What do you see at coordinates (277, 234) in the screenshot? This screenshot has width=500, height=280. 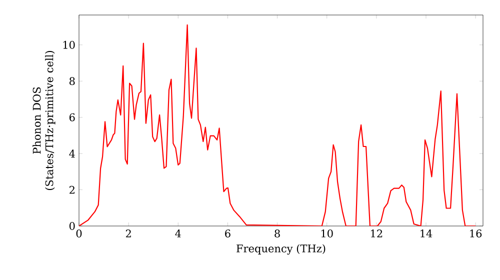 I see `x-tick-label: 8` at bounding box center [277, 234].